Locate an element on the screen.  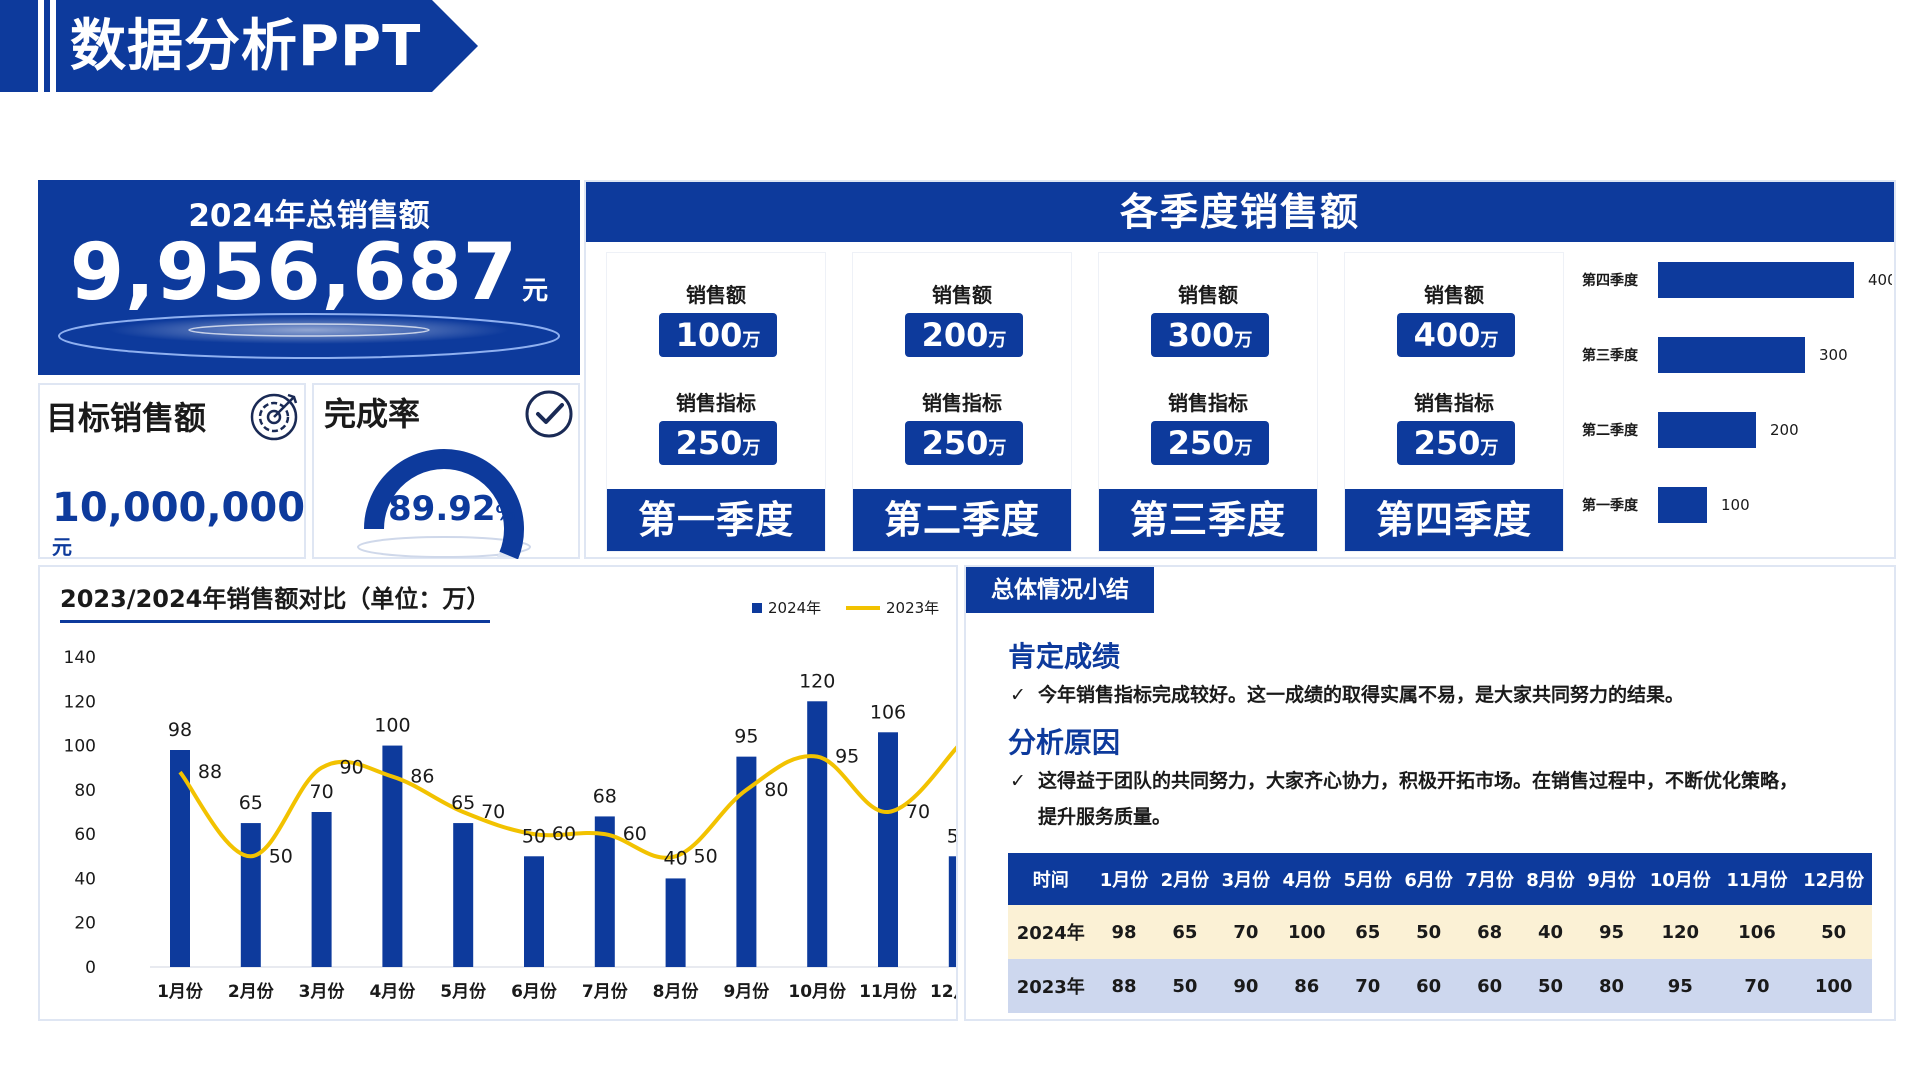
target-sales-unit: 元 is located at coordinates (62, 547).